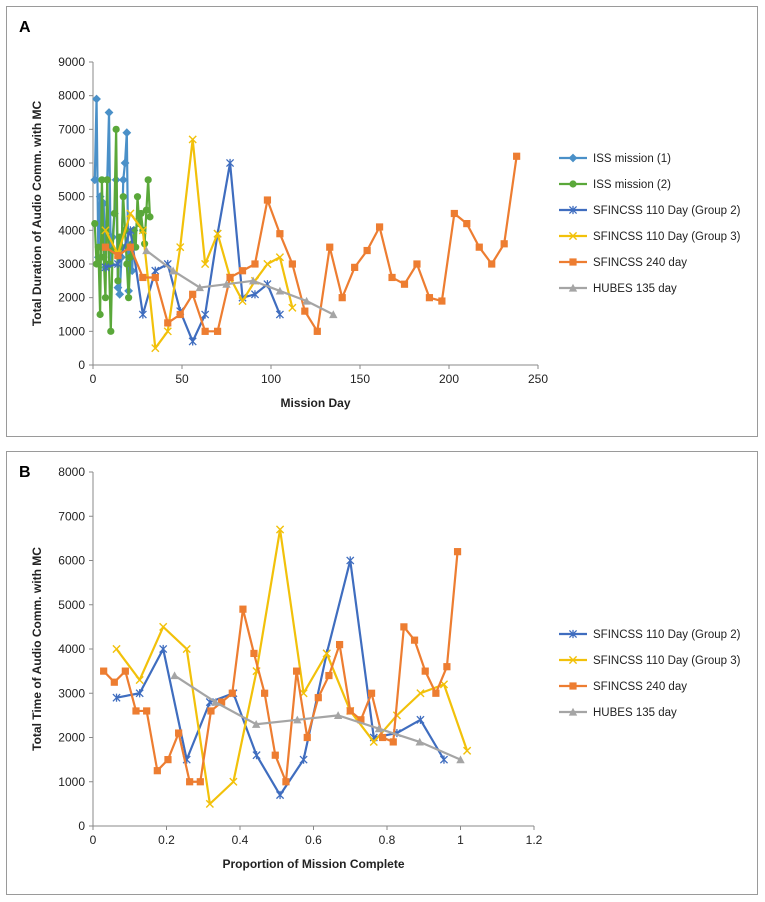 Image resolution: width=765 pixels, height=902 pixels. I want to click on y-tick-label: 0, so click(81, 826).